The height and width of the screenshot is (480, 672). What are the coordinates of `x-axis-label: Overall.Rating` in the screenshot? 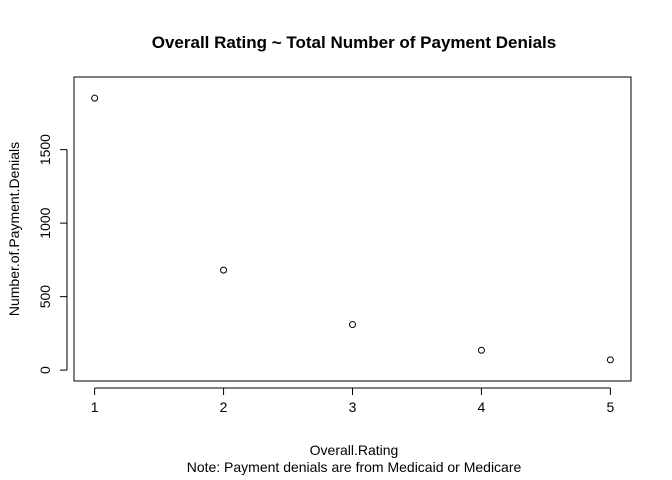 It's located at (354, 450).